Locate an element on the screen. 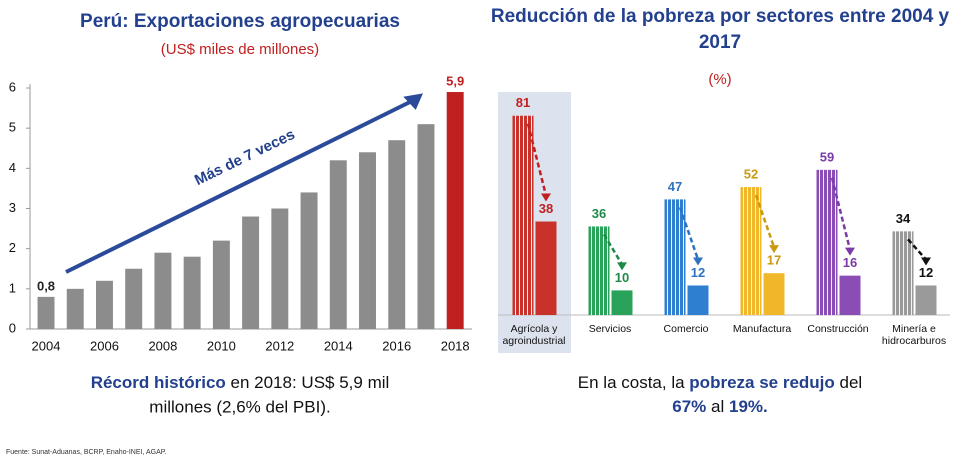 The height and width of the screenshot is (460, 958). x-tick-label: 2018 is located at coordinates (455, 345).